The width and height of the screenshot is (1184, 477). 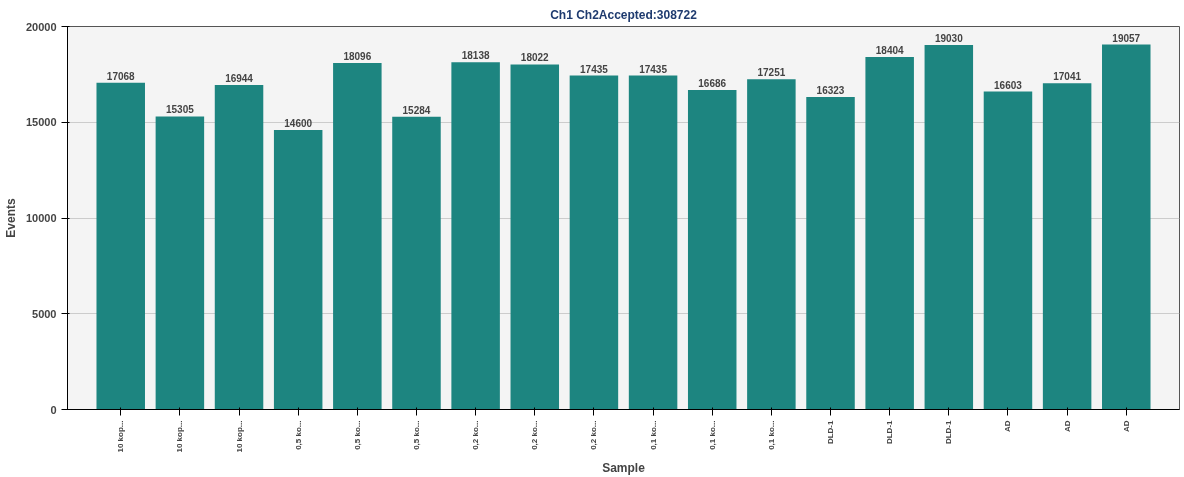 What do you see at coordinates (1067, 77) in the screenshot?
I see `data-label: 17041` at bounding box center [1067, 77].